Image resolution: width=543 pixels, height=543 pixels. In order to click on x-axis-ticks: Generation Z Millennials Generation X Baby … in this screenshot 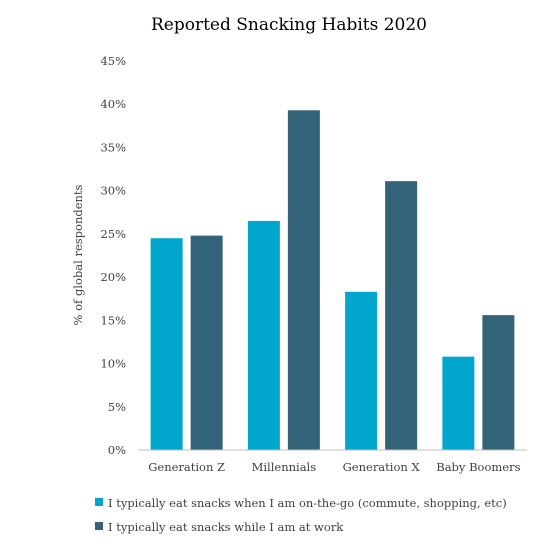, I will do `click(334, 467)`.